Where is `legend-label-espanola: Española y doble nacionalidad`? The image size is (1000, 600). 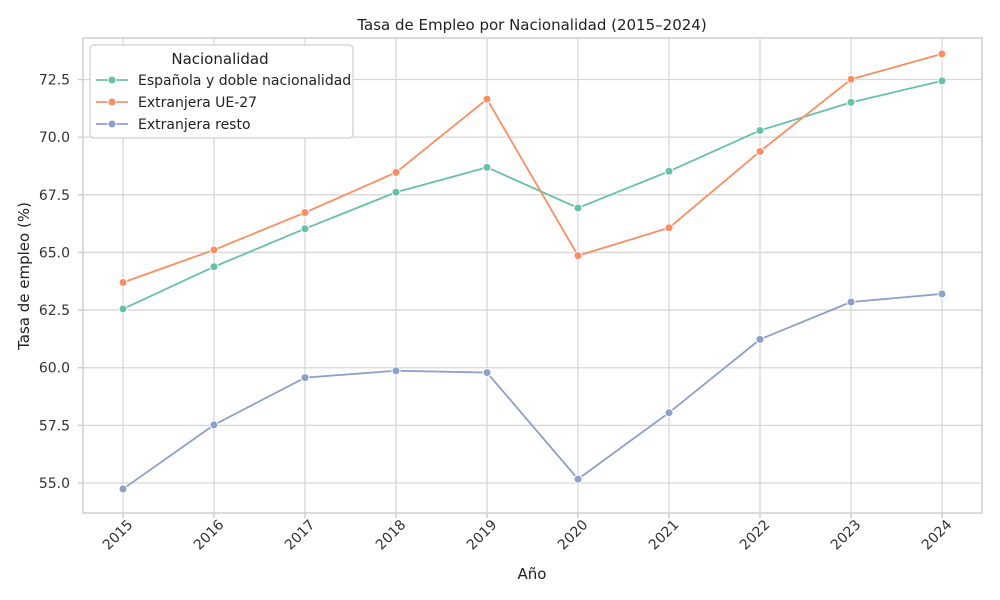
legend-label-espanola: Española y doble nacionalidad is located at coordinates (244, 81).